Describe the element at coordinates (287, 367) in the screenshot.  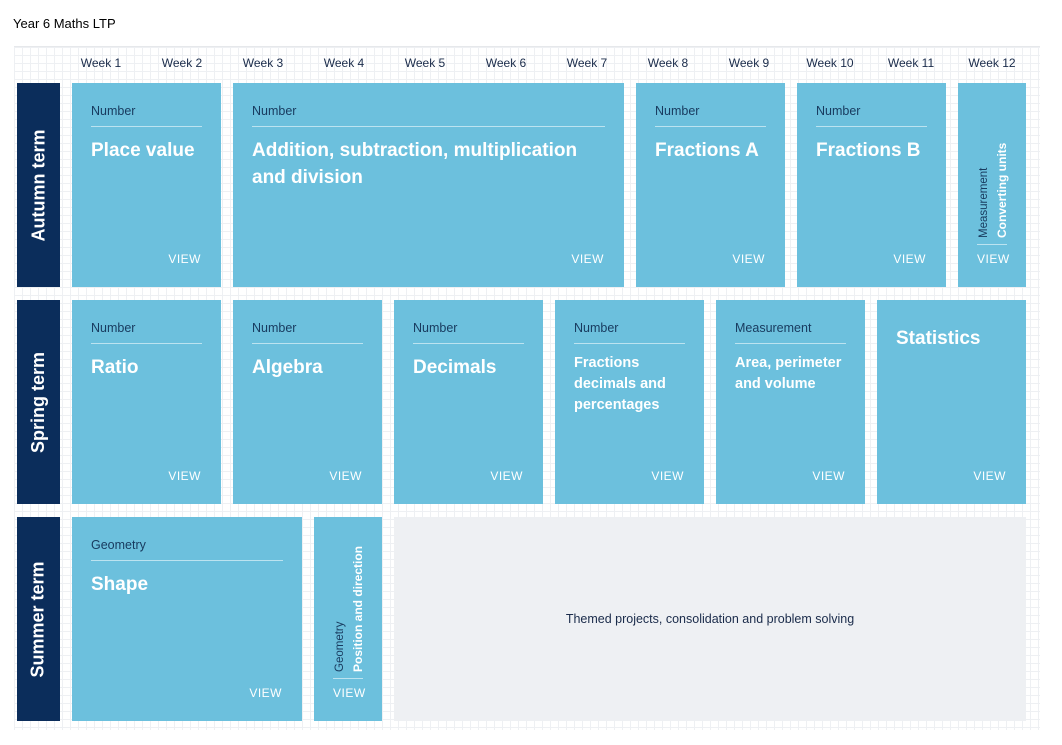
I see `block-title: Algebra` at that location.